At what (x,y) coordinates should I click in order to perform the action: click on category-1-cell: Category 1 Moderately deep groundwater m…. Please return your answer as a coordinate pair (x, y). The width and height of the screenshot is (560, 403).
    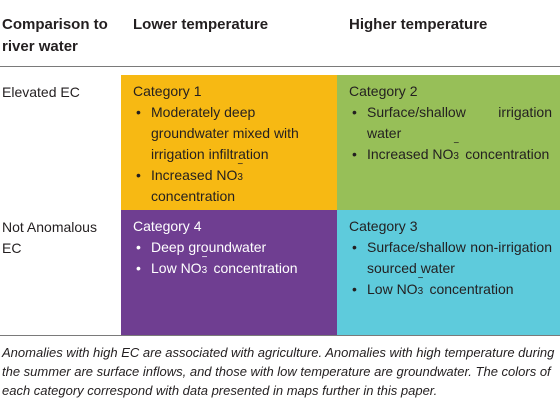
    Looking at the image, I should click on (229, 142).